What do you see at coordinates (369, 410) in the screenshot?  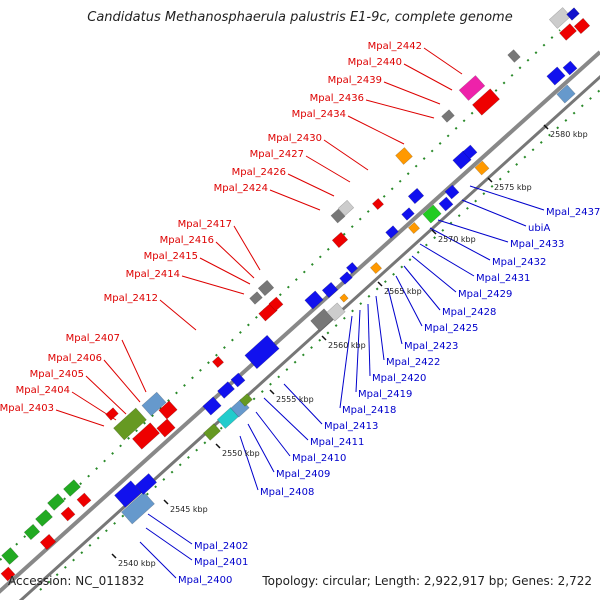 I see `gene-label-reverse: Mpal_2418` at bounding box center [369, 410].